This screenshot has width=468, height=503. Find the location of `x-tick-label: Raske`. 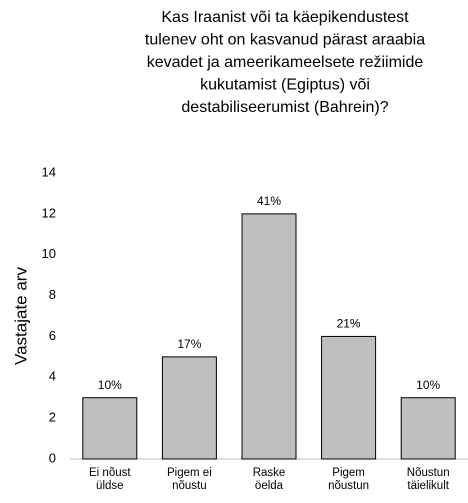

x-tick-label: Raske is located at coordinates (269, 473).